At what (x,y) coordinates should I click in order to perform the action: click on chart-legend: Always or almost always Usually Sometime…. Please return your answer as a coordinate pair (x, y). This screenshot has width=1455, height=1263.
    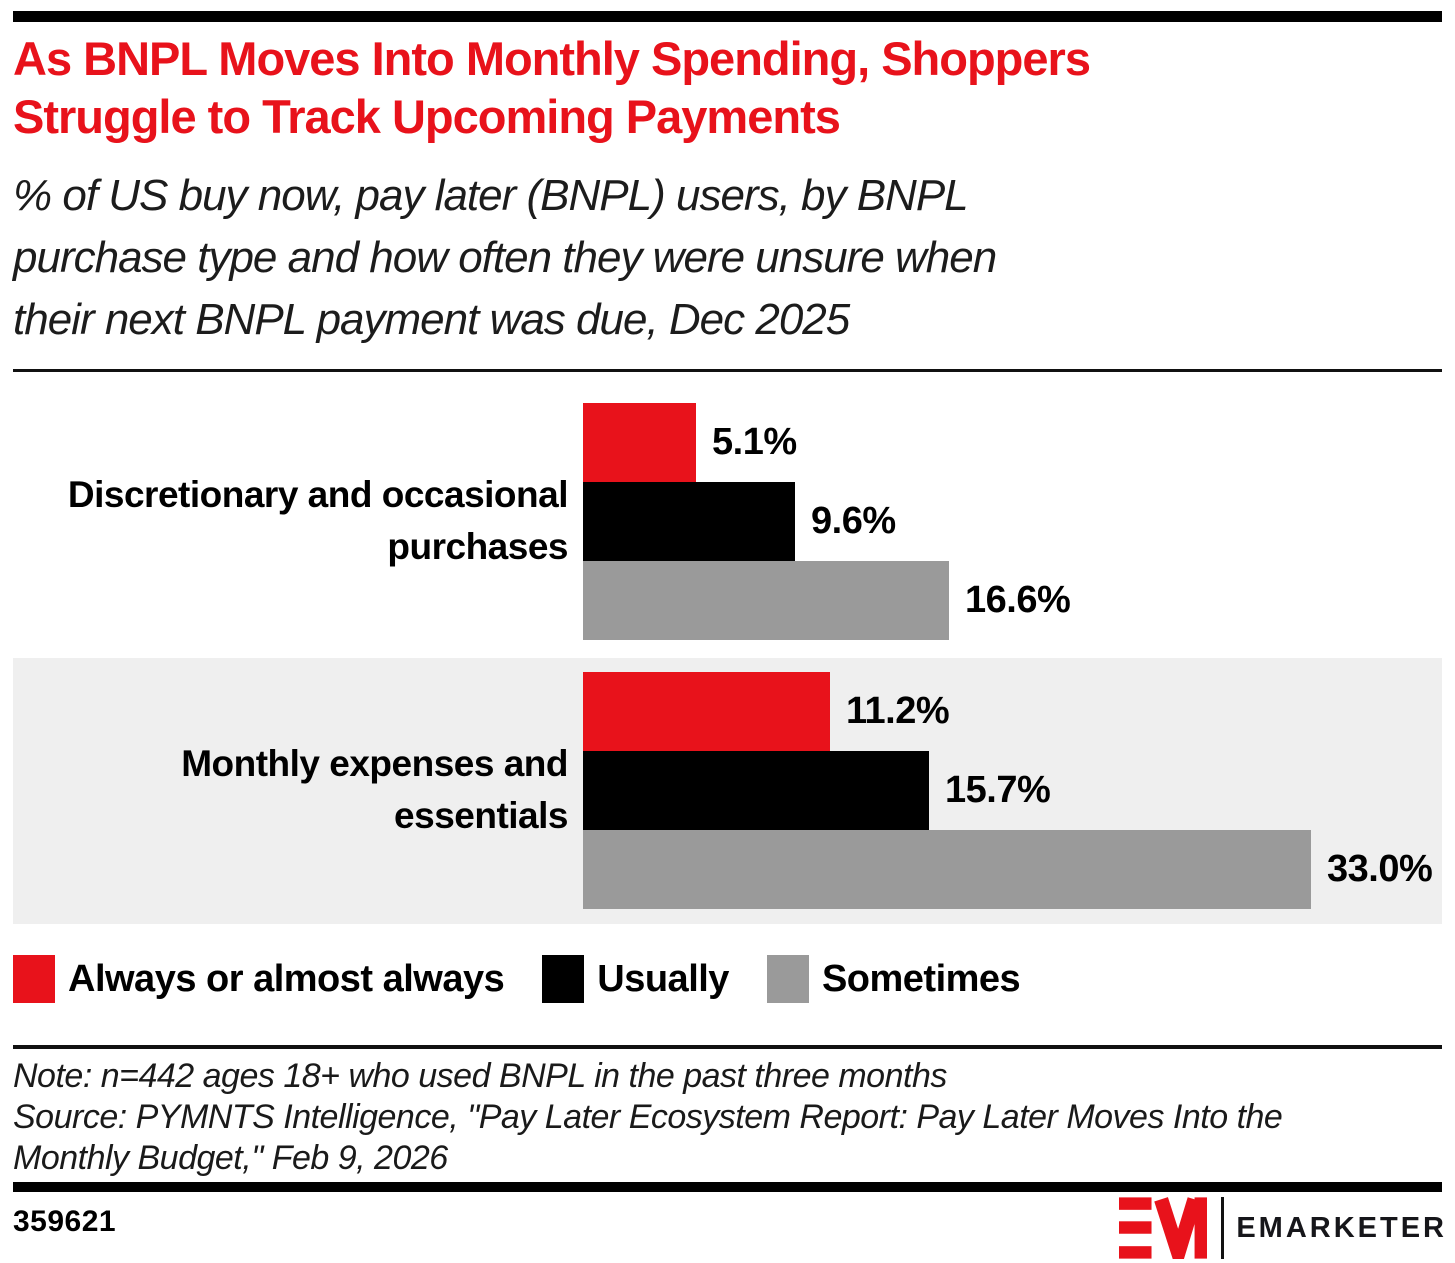
    Looking at the image, I should click on (517, 979).